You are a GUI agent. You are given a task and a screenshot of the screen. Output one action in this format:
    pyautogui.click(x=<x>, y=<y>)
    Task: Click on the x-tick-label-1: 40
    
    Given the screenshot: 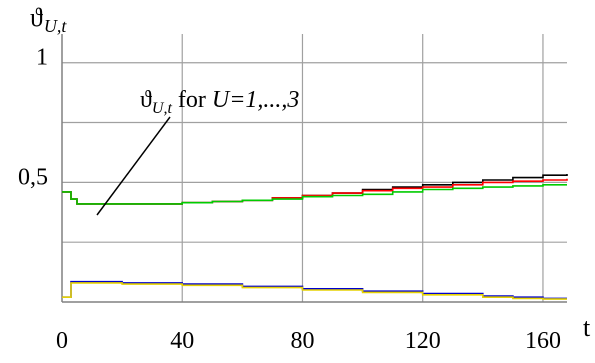 What is the action you would take?
    pyautogui.click(x=182, y=341)
    